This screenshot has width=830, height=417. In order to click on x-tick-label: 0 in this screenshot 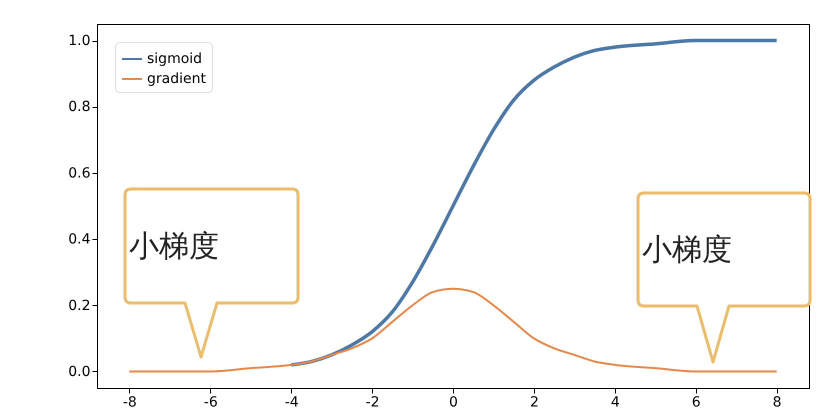, I will do `click(453, 402)`.